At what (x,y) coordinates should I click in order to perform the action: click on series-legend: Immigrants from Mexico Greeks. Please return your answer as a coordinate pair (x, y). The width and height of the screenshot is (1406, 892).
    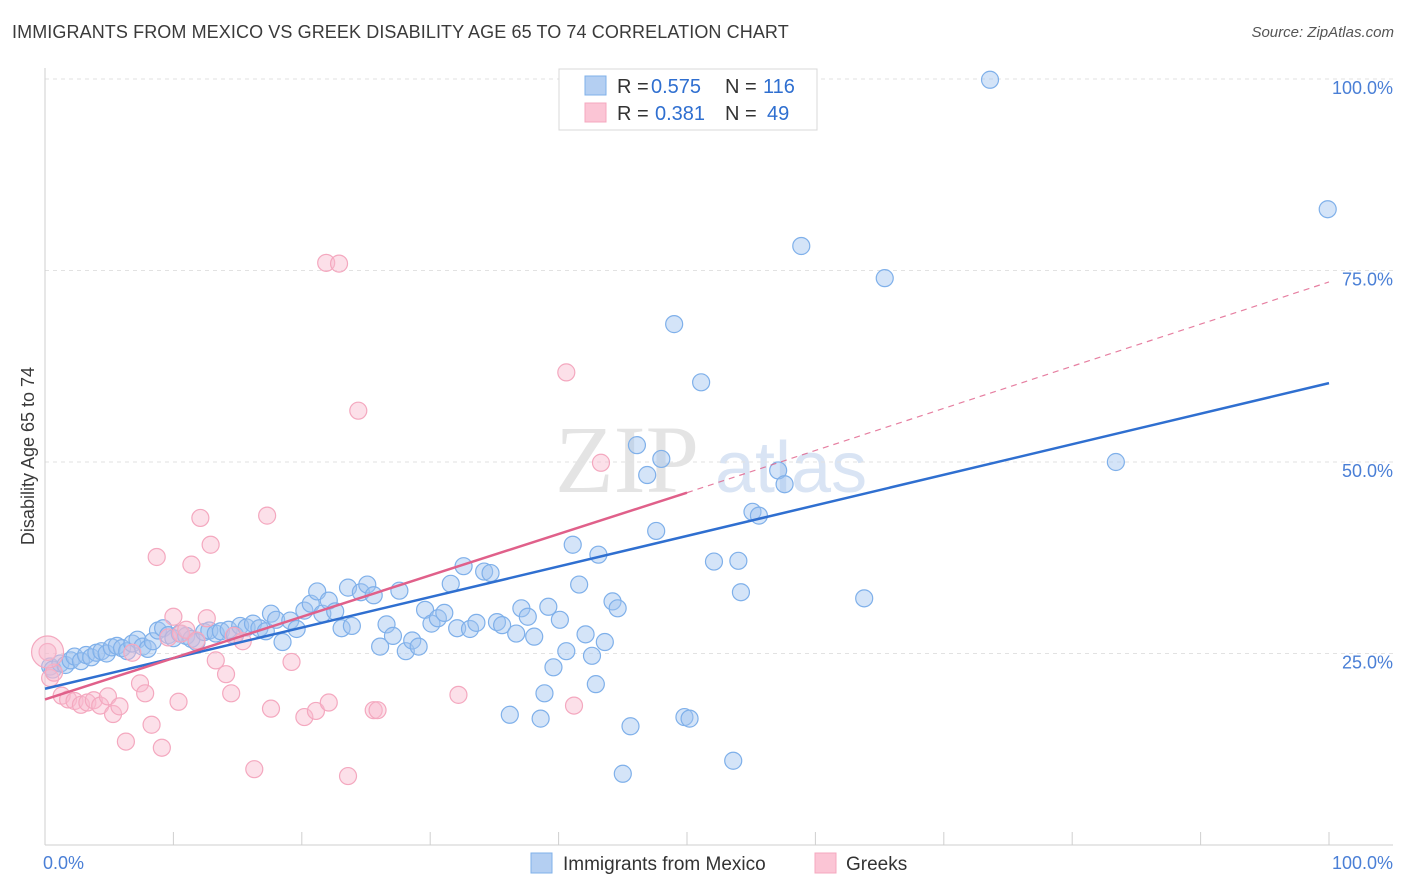
    Looking at the image, I should click on (718, 863).